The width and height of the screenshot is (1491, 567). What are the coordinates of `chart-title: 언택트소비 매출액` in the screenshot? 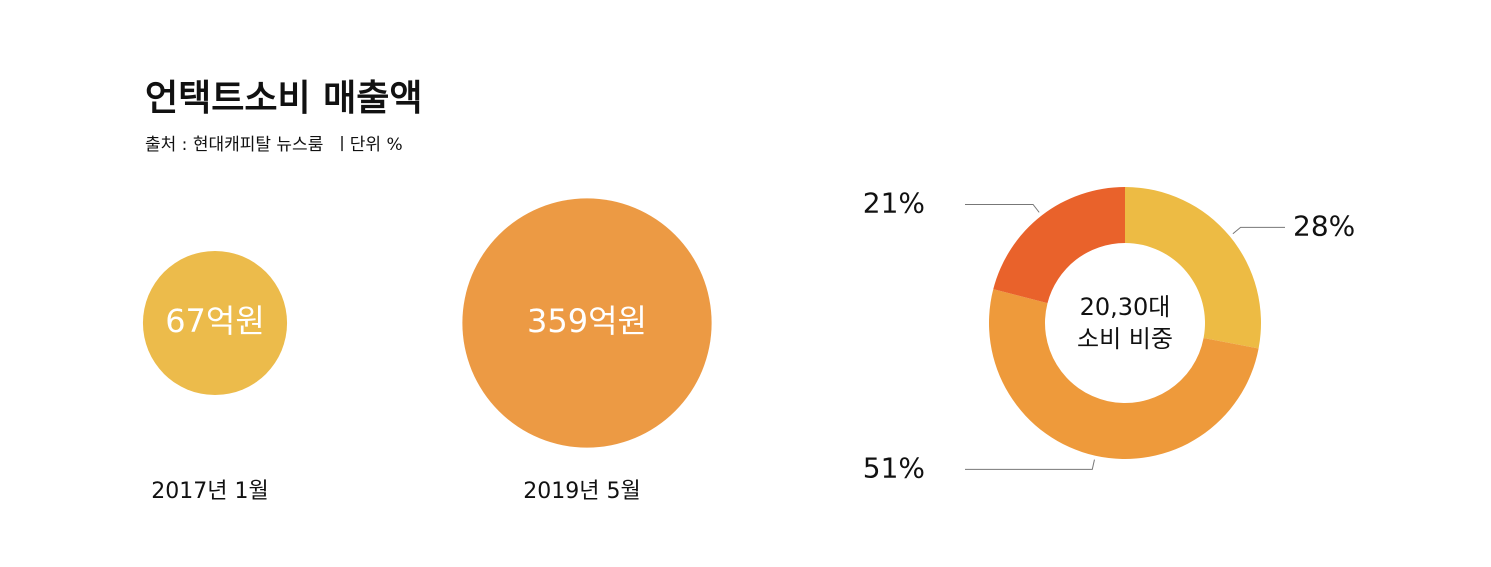 It's located at (284, 98).